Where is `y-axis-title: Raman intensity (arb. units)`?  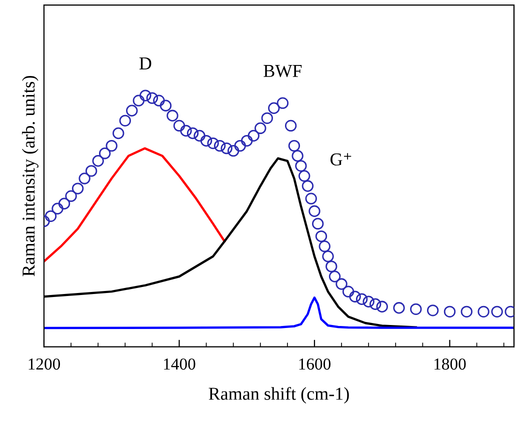
y-axis-title: Raman intensity (arb. units) is located at coordinates (30, 176).